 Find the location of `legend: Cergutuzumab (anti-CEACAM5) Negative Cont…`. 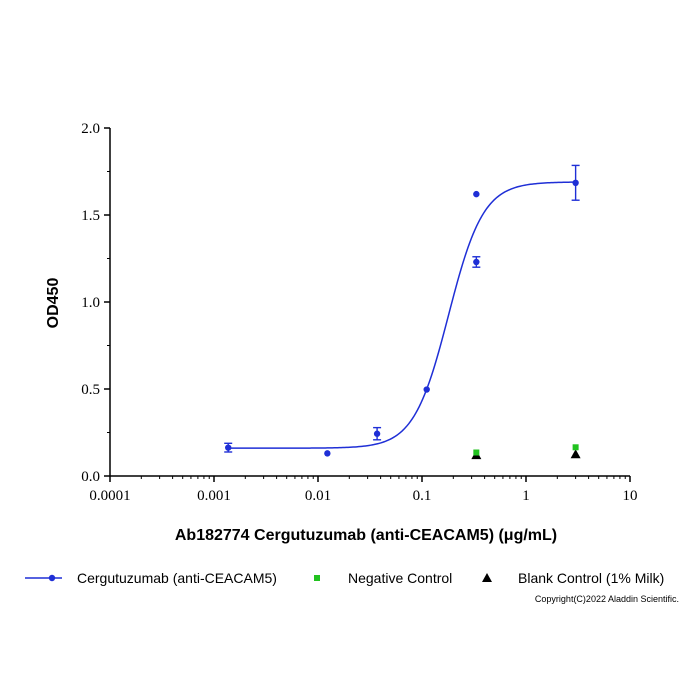

legend: Cergutuzumab (anti-CEACAM5) Negative Cont… is located at coordinates (344, 578).